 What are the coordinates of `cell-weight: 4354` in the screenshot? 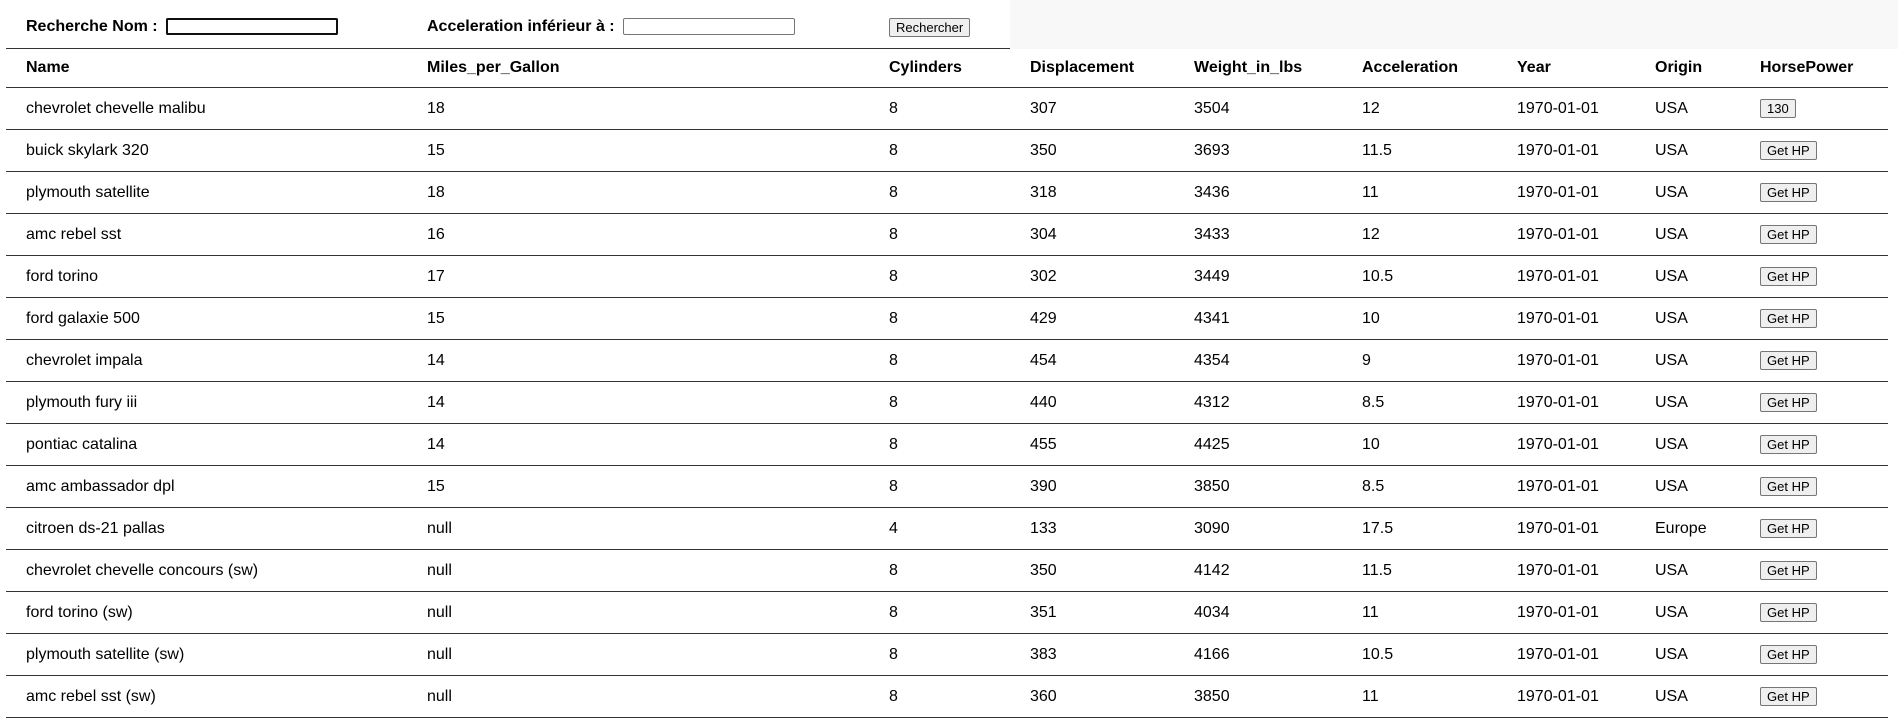 It's located at (1258, 360).